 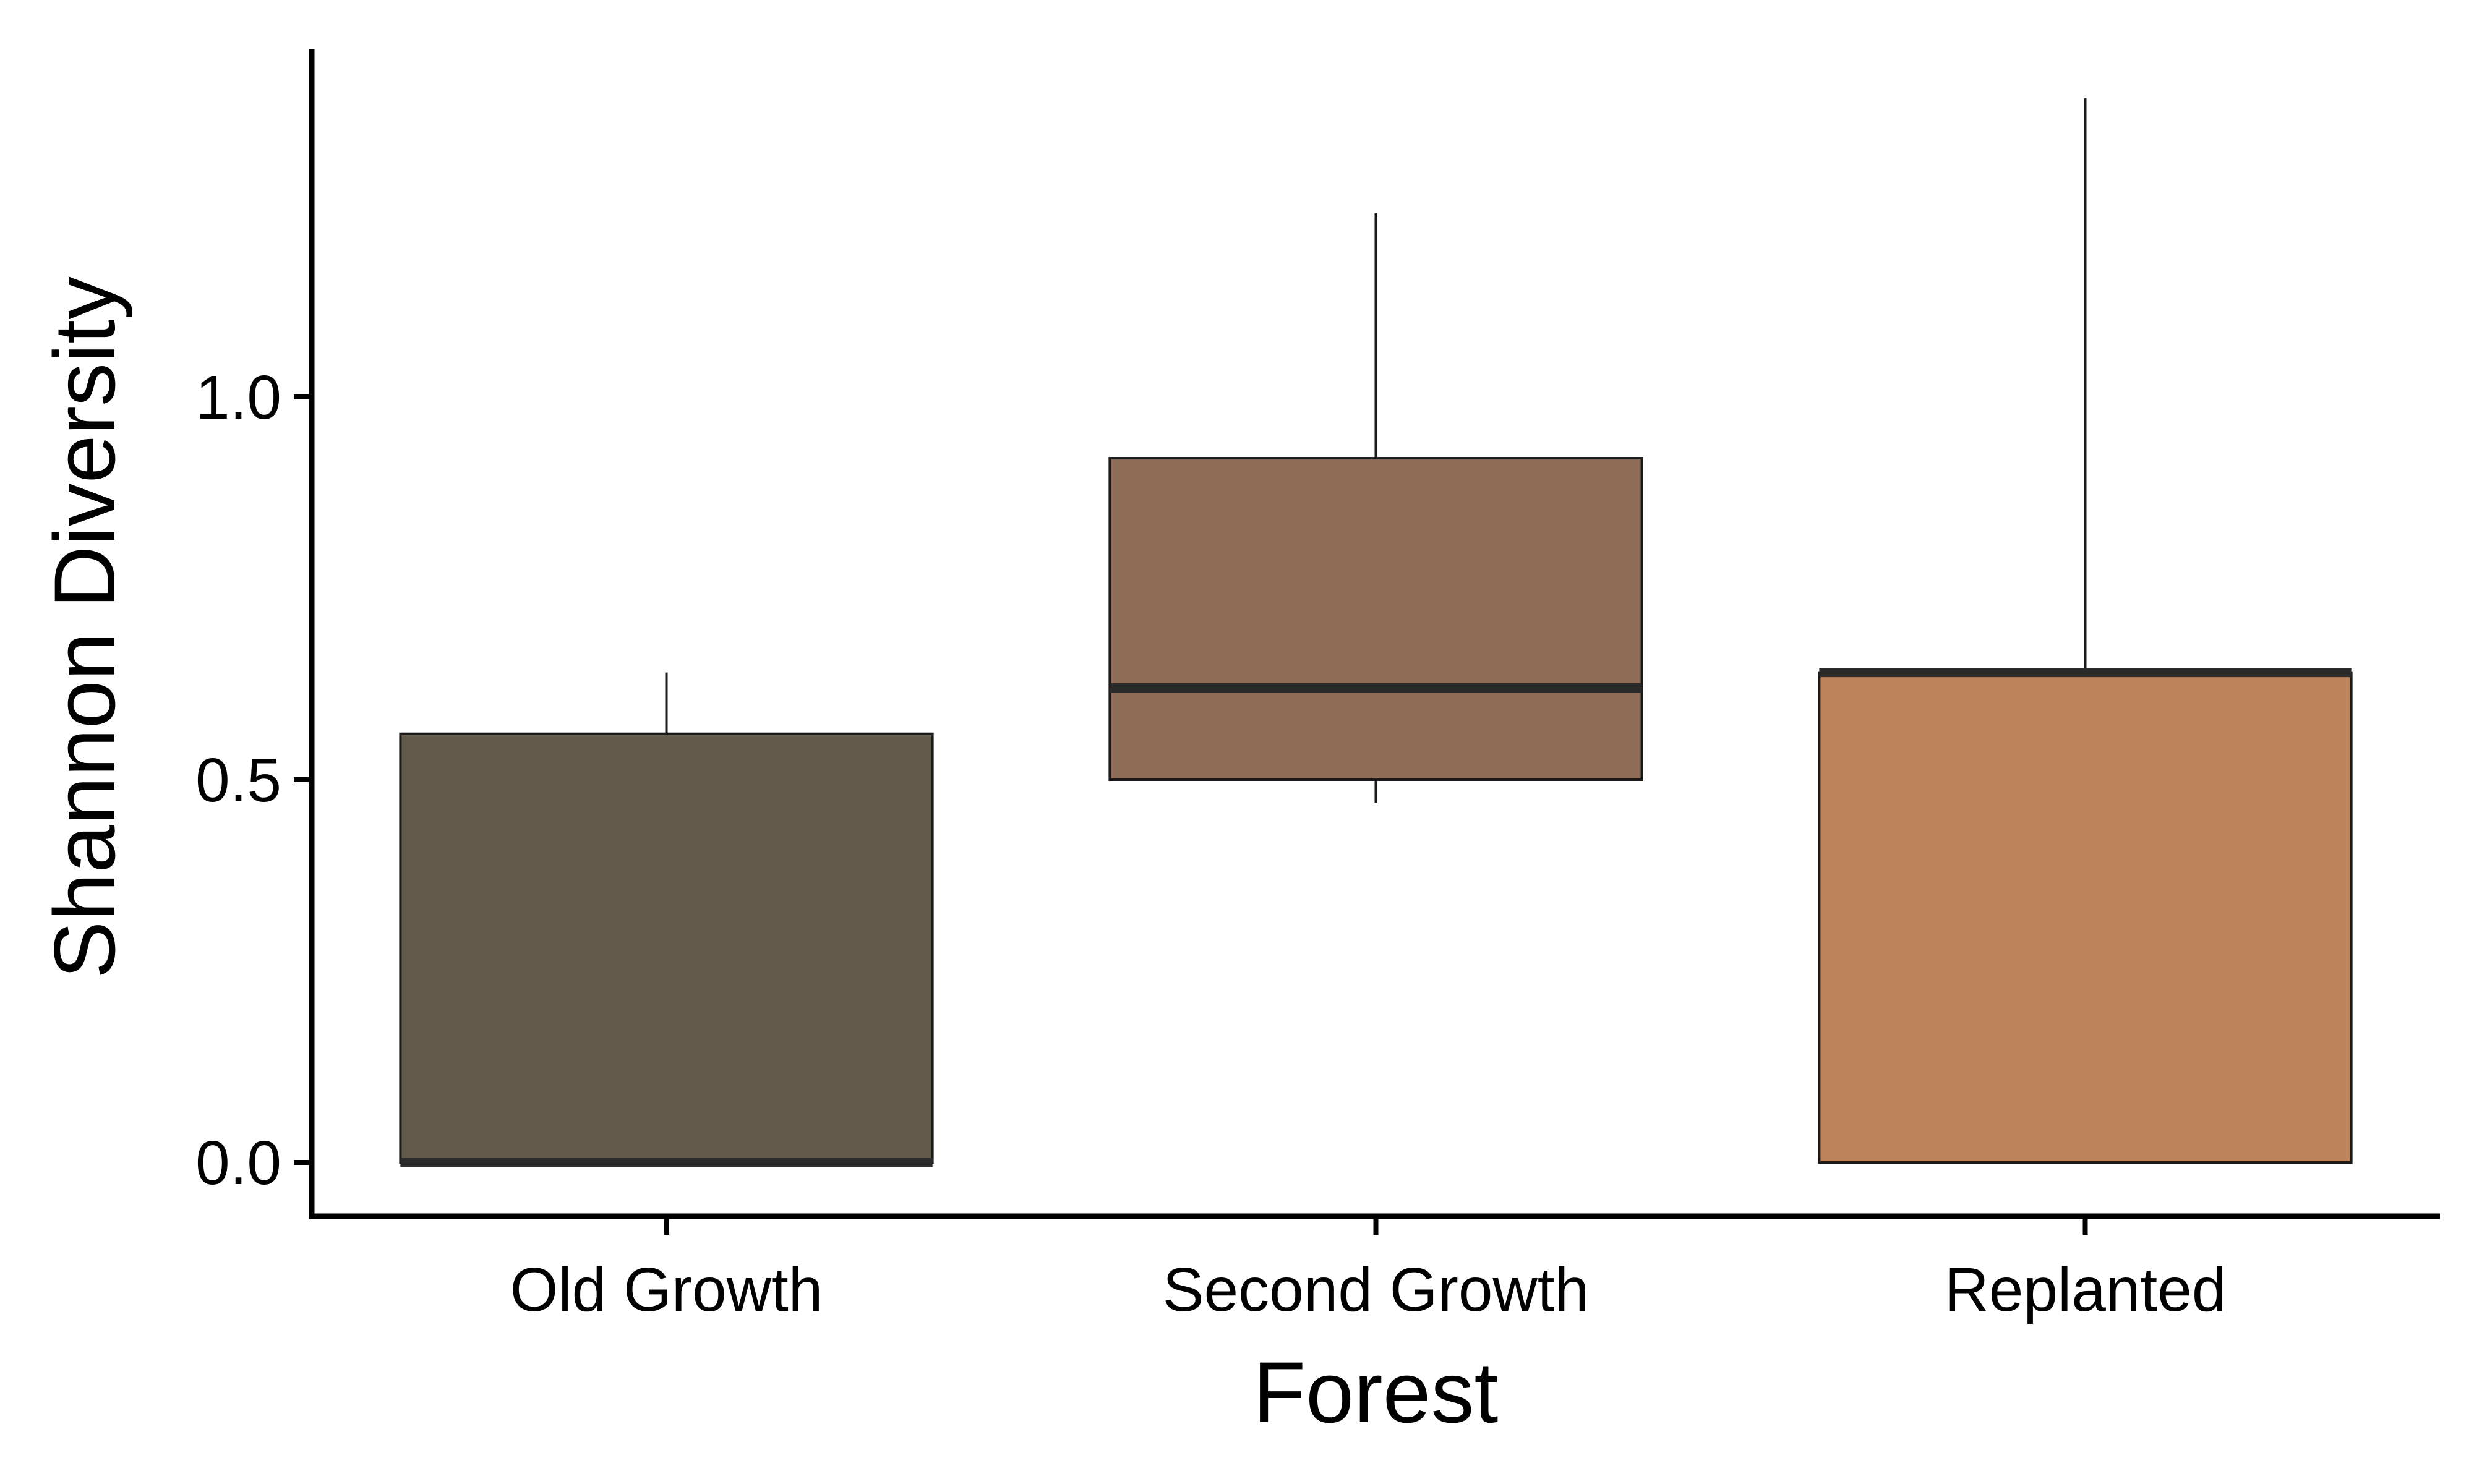 I want to click on x-ticks: Old Growth Second Growth Replanted, so click(x=1369, y=1270).